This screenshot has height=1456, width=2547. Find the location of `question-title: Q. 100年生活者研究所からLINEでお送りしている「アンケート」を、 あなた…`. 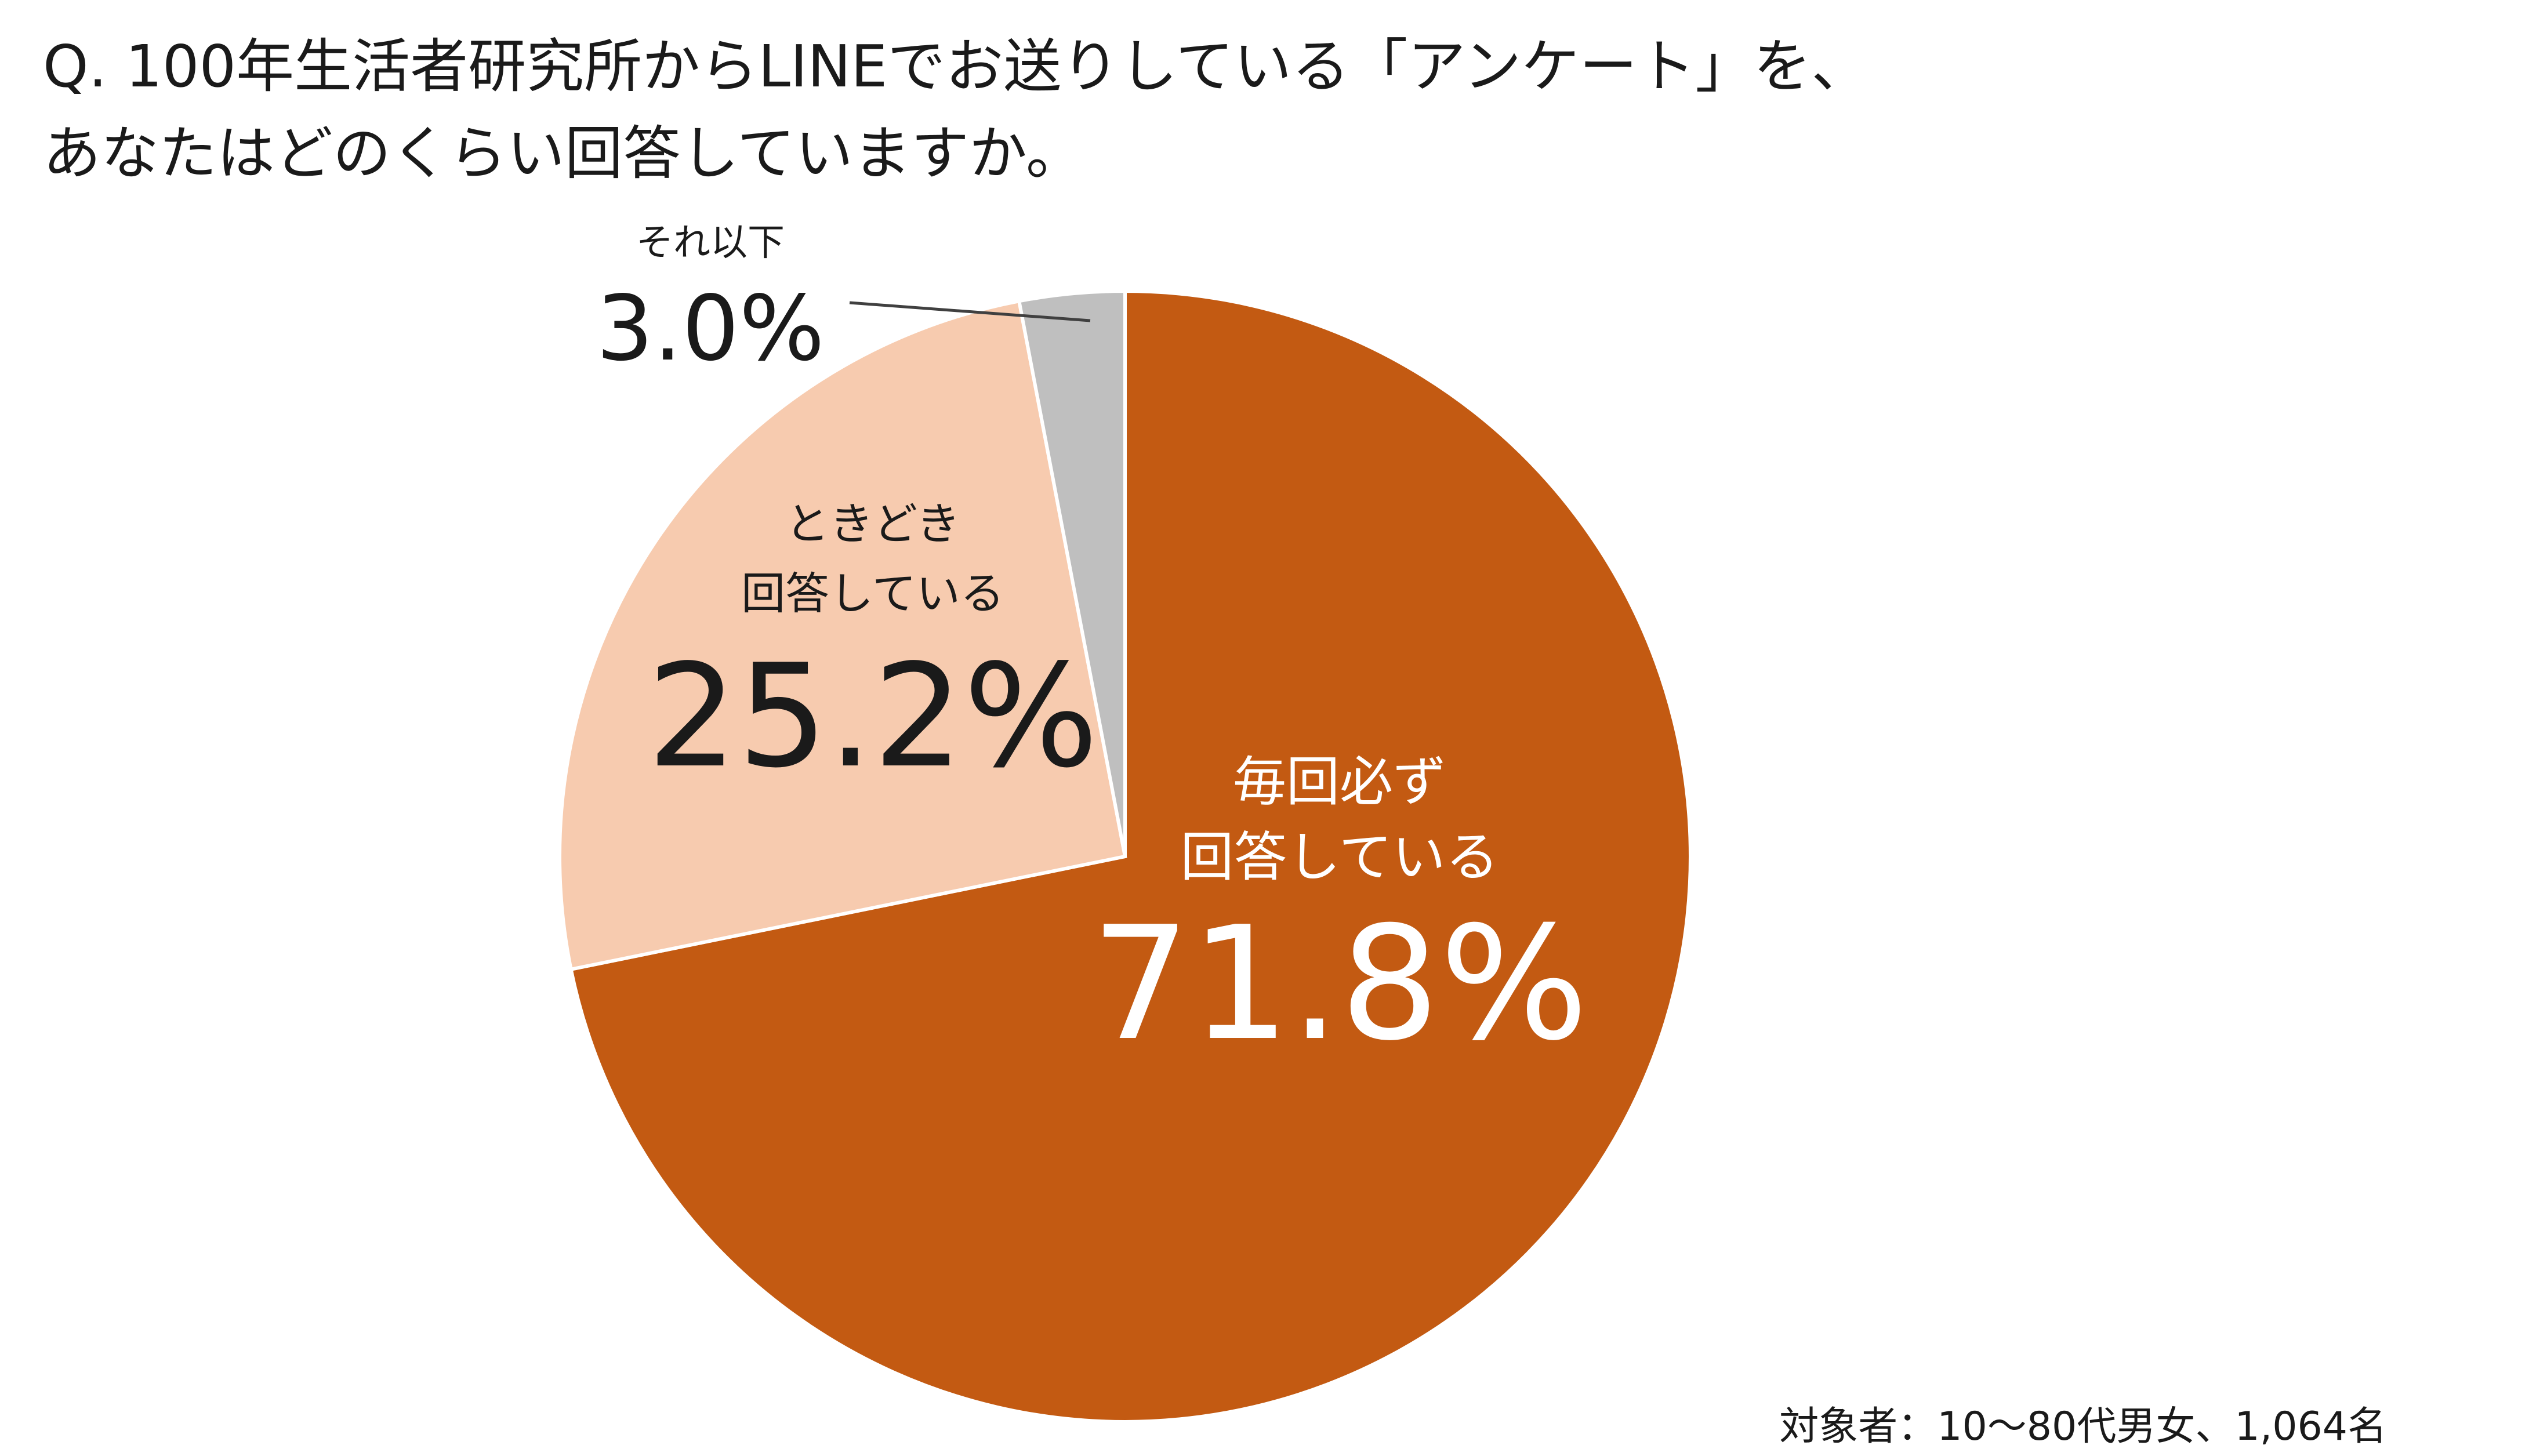

question-title: Q. 100年生活者研究所からLINEでお送りしている「アンケート」を、 あなた… is located at coordinates (956, 110).